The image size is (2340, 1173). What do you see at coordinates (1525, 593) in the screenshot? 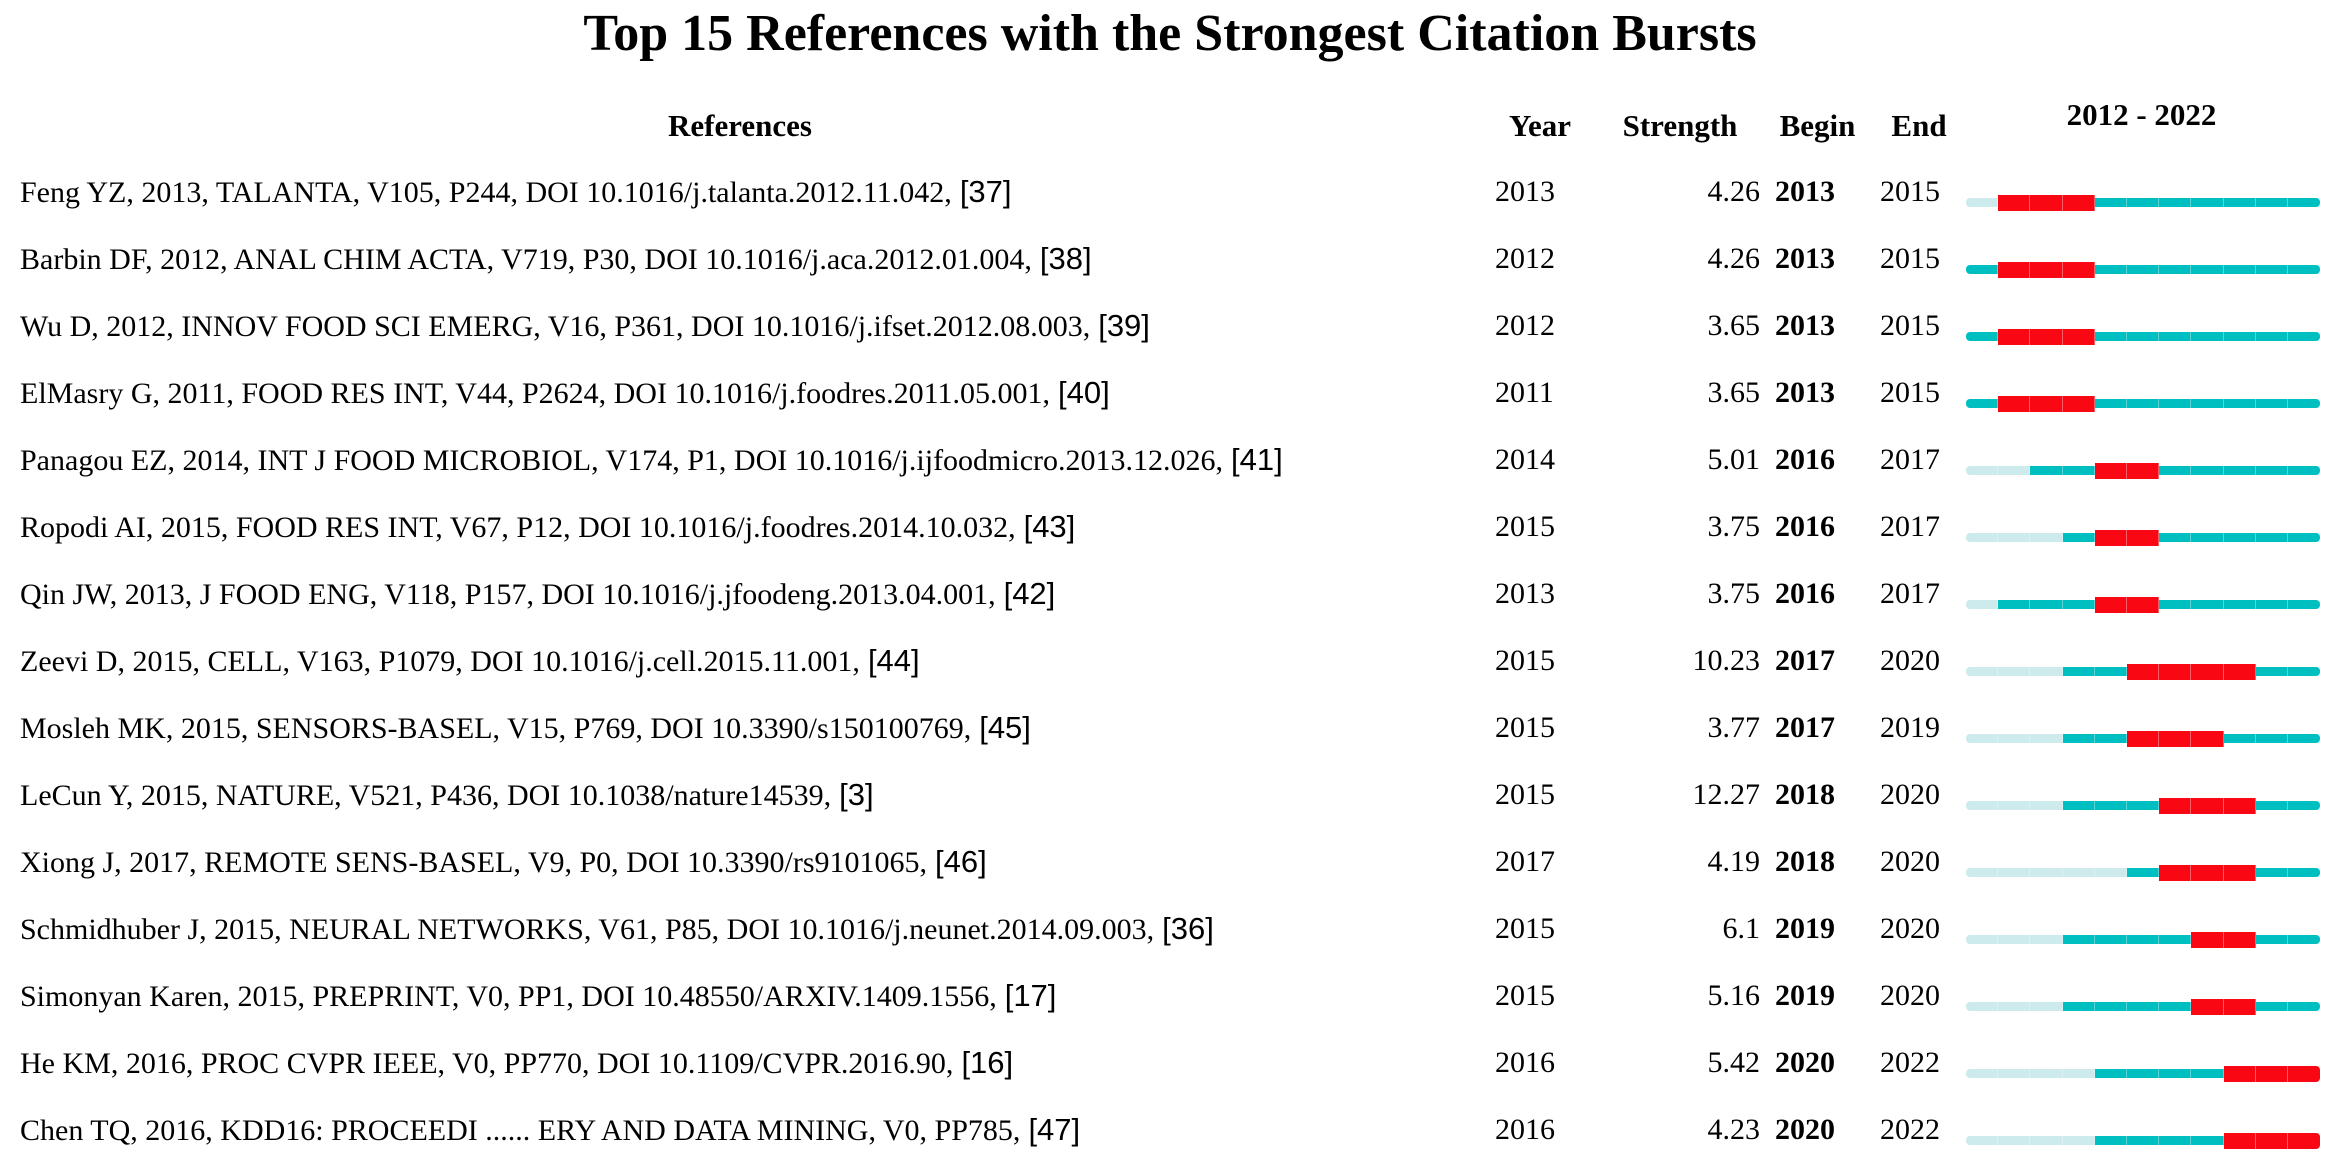
I see `publication-year: 2013` at bounding box center [1525, 593].